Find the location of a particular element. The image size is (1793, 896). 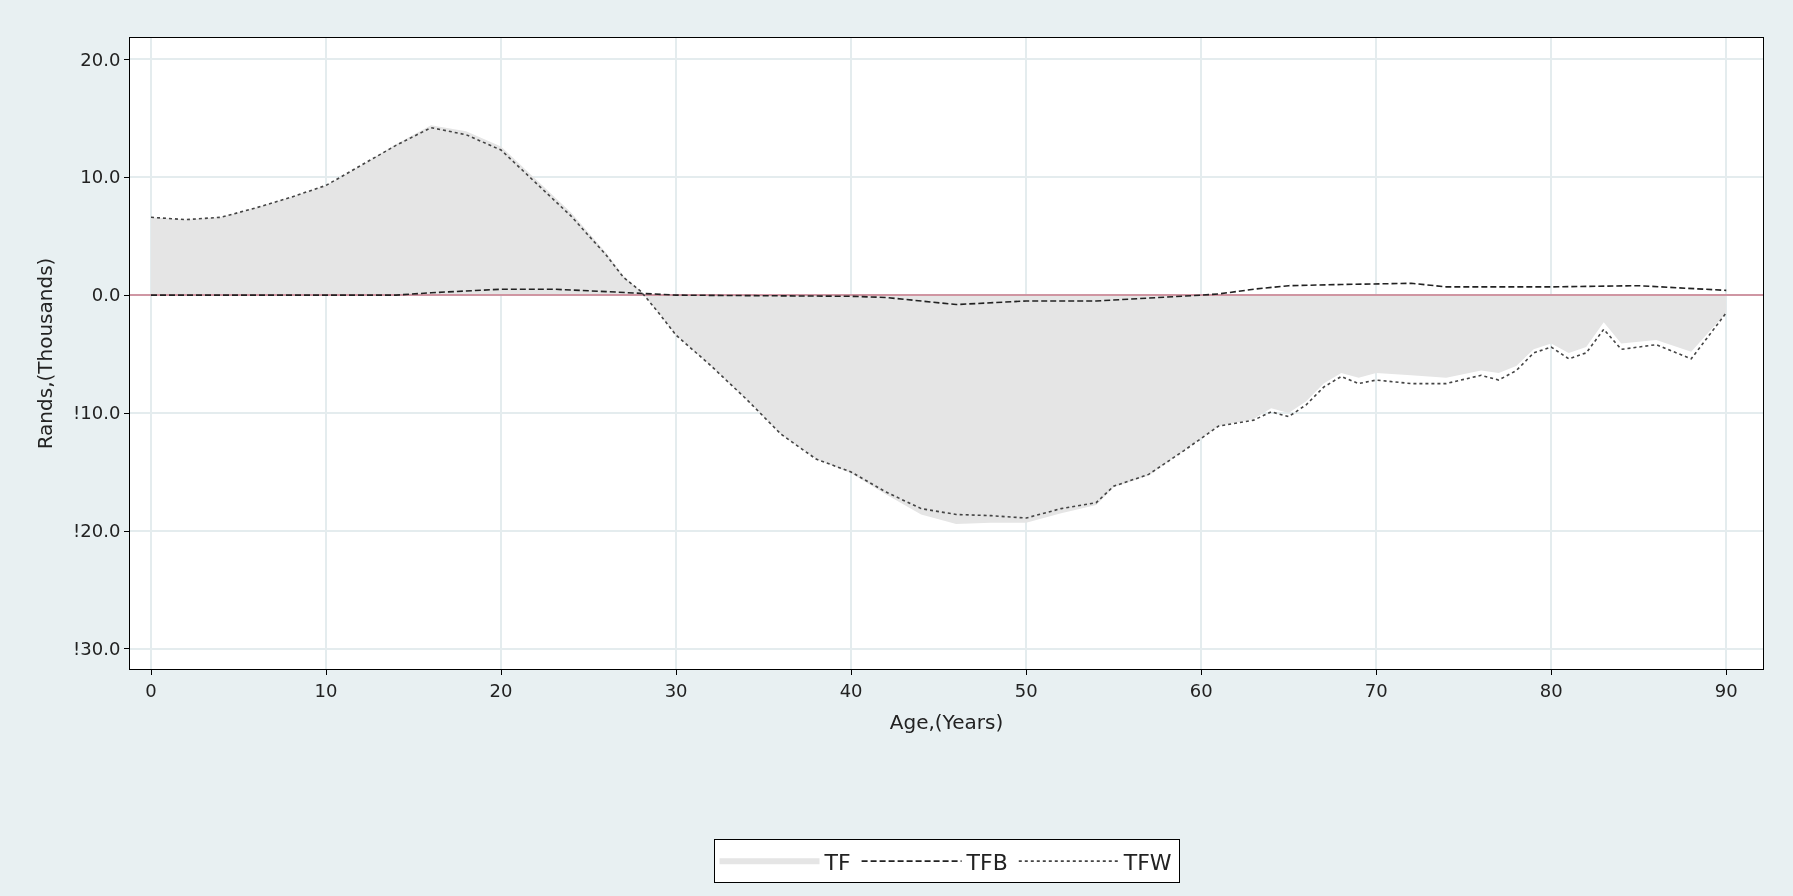

legend-label: TFB is located at coordinates (986, 862).